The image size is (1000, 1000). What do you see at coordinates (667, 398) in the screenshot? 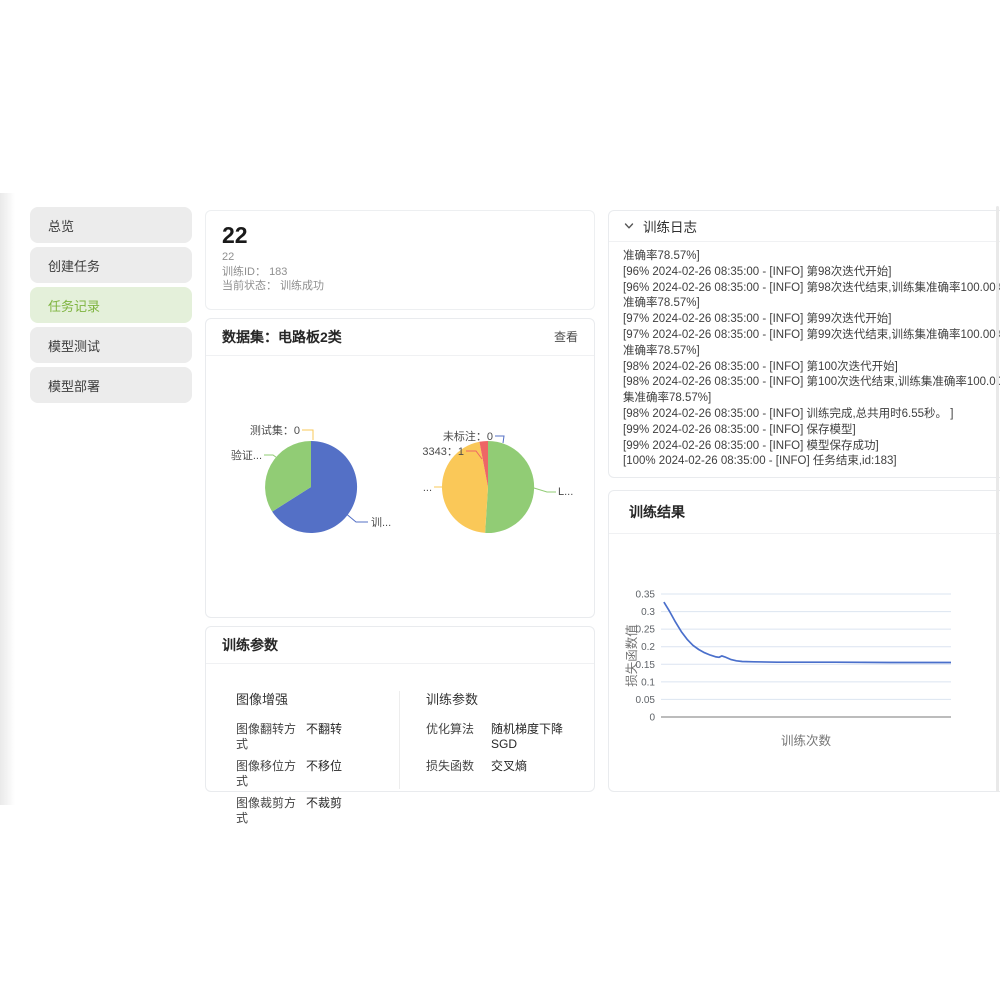
I see `log-line: 集准确率78.57%]` at bounding box center [667, 398].